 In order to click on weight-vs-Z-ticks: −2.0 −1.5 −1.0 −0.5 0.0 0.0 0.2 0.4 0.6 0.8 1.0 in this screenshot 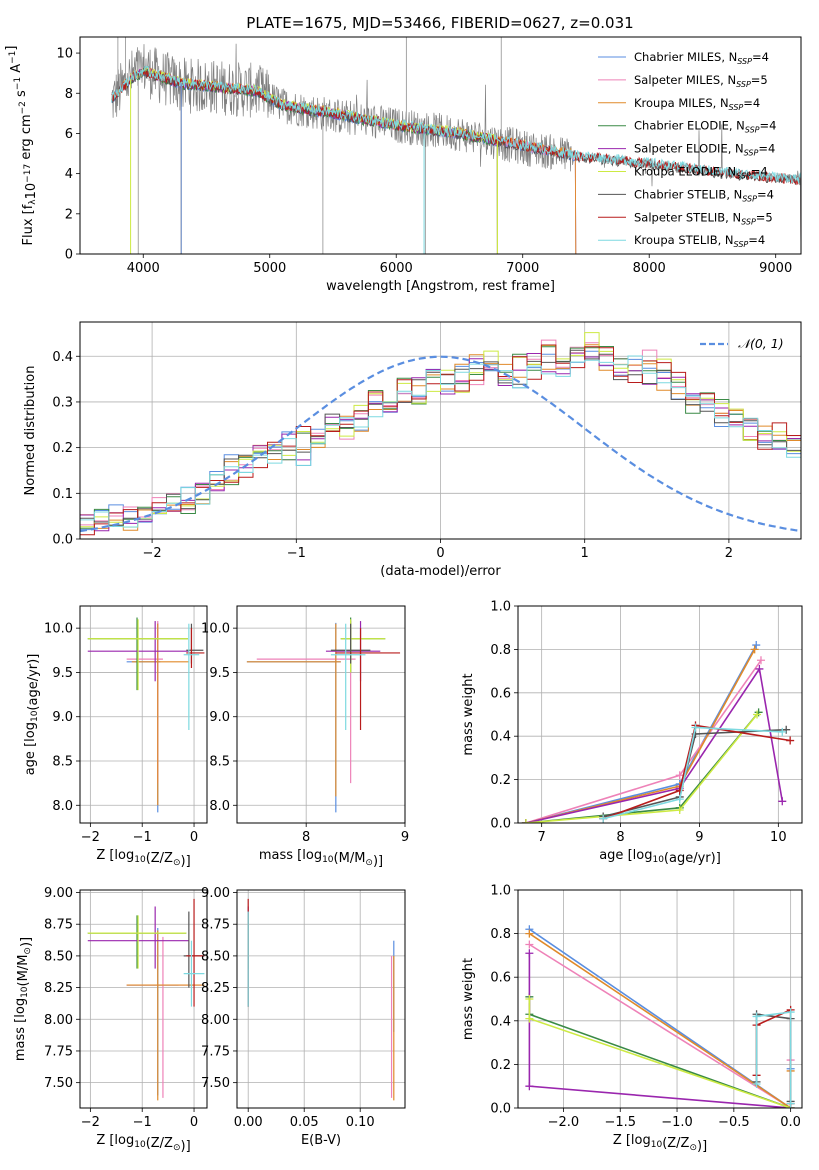, I will do `click(645, 1007)`.